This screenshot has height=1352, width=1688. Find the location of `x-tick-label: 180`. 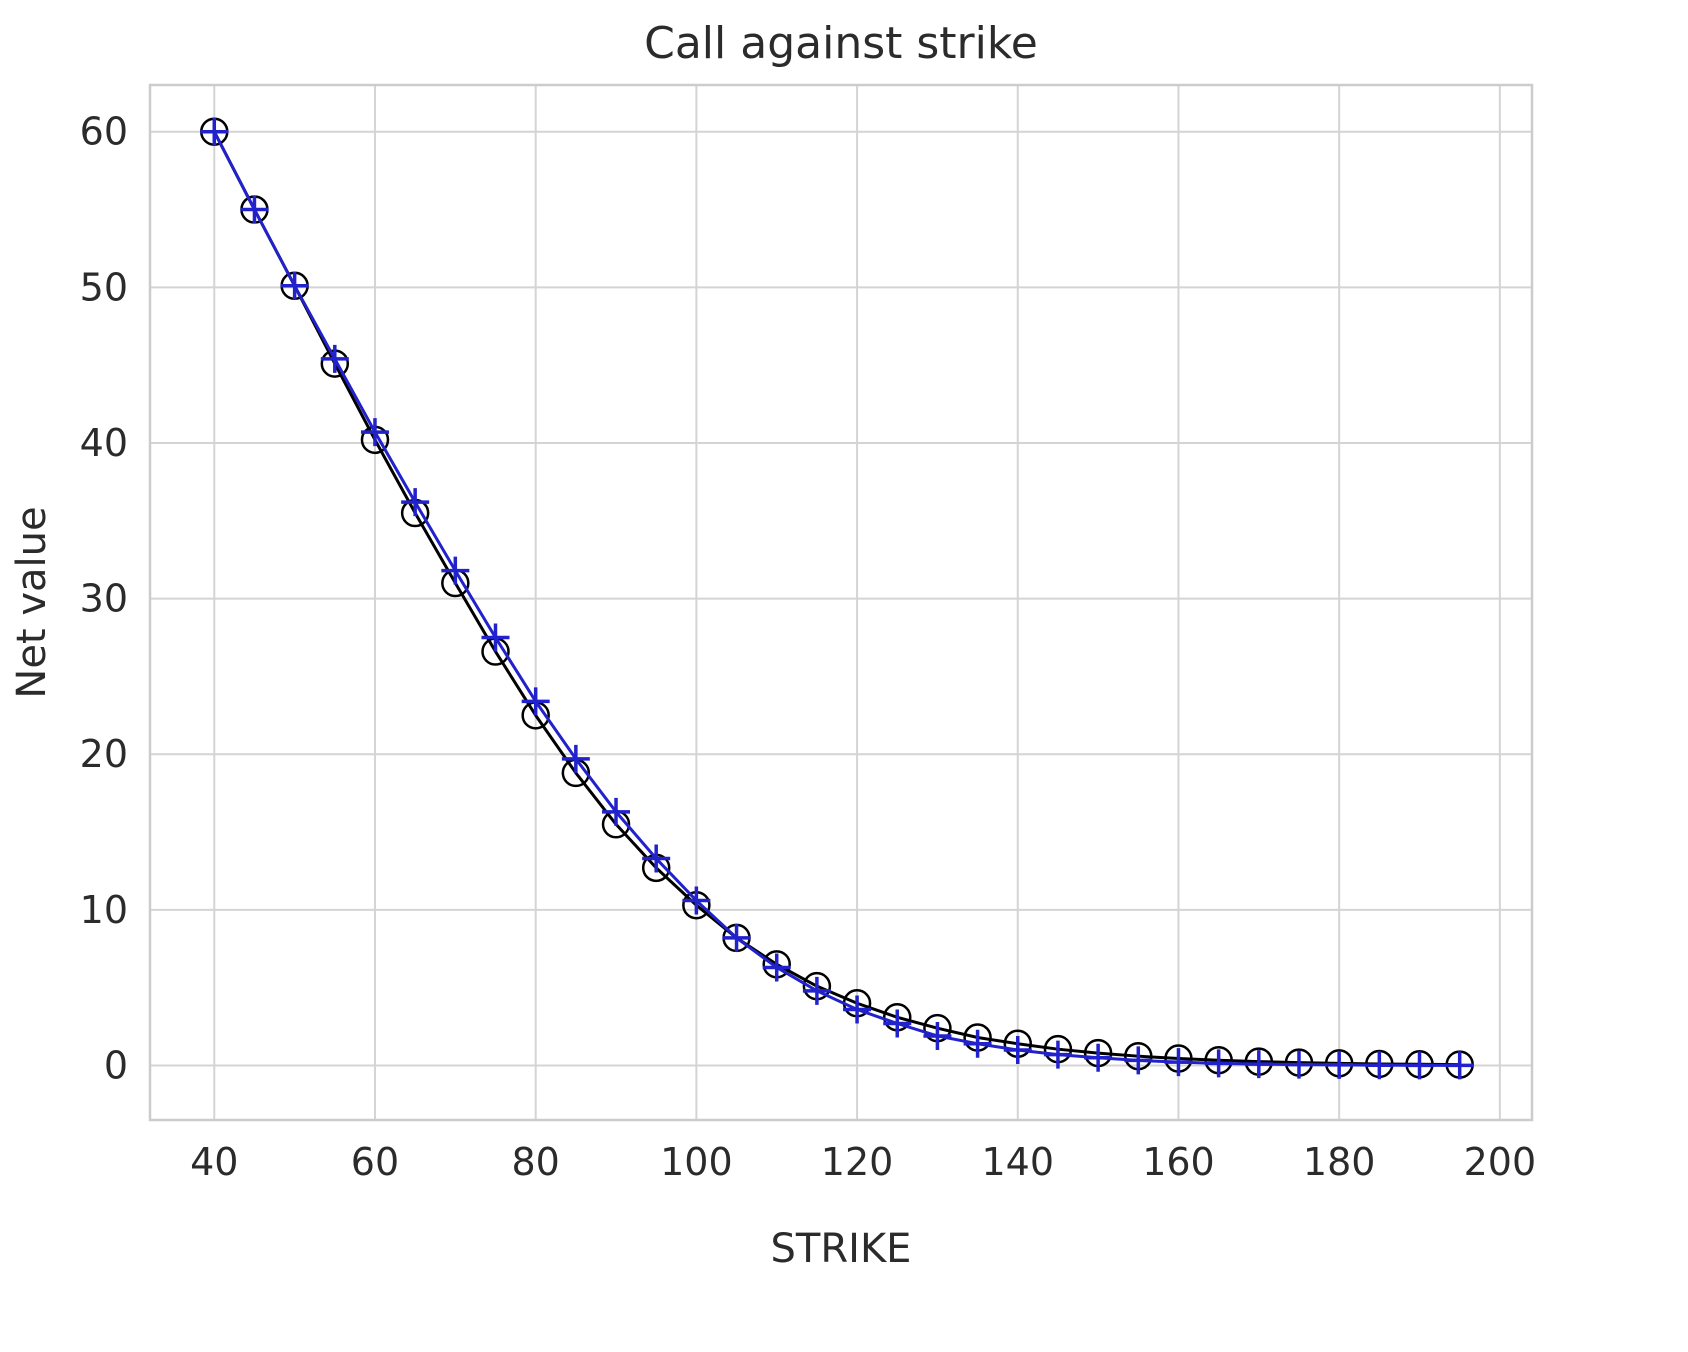

x-tick-label: 180 is located at coordinates (1339, 1162).